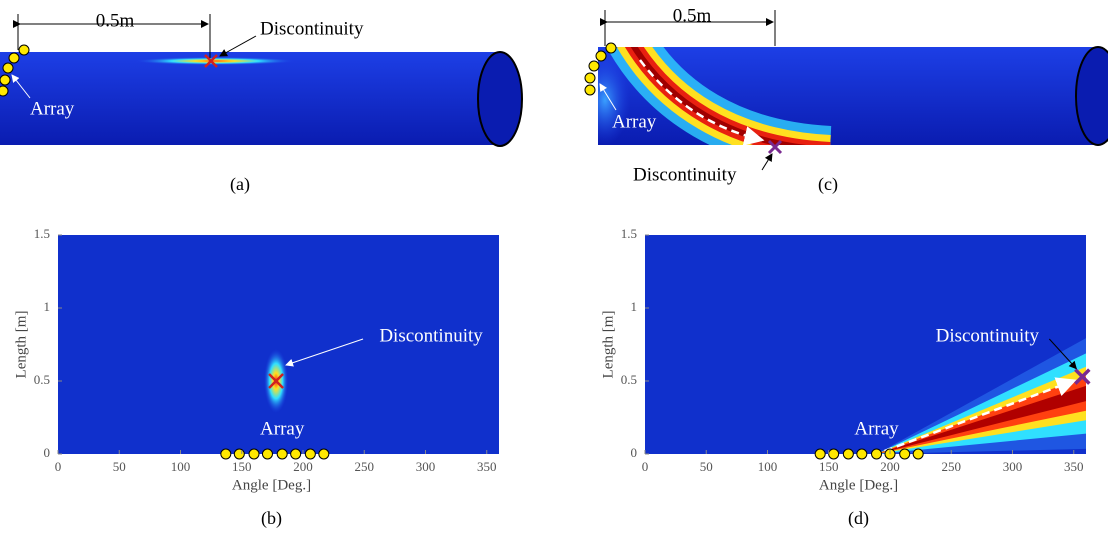 This screenshot has height=540, width=1108. What do you see at coordinates (828, 184) in the screenshot?
I see `caption: (c)` at bounding box center [828, 184].